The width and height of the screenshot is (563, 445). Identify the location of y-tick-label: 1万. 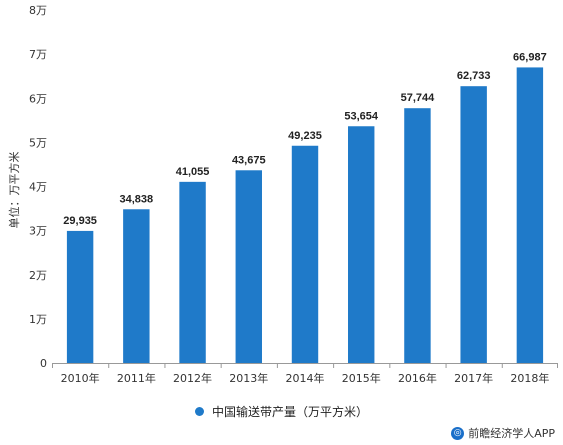
(38, 319).